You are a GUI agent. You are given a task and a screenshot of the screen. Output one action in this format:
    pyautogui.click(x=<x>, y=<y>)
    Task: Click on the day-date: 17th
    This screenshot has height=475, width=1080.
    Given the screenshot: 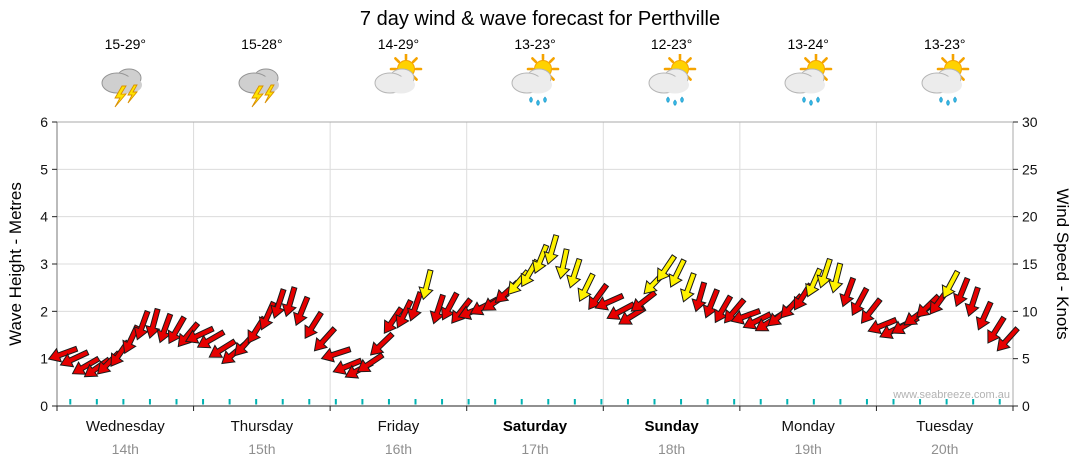 What is the action you would take?
    pyautogui.click(x=535, y=449)
    